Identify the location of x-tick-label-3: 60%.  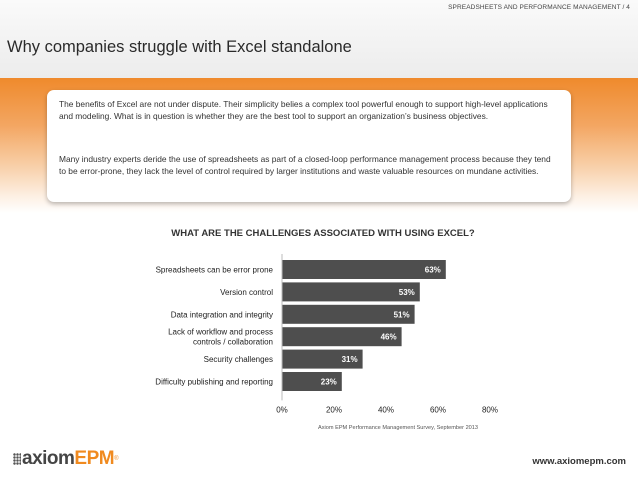
(438, 409).